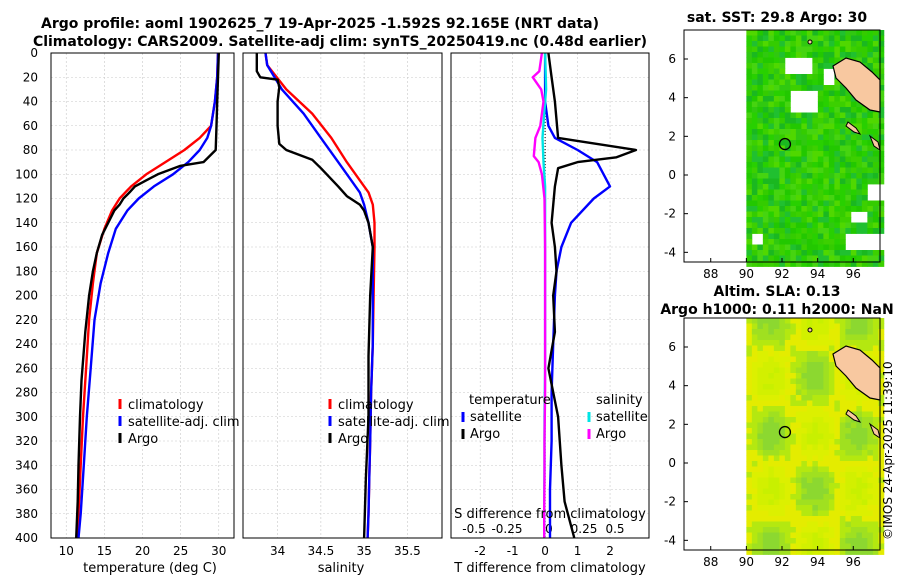 Image resolution: width=900 pixels, height=580 pixels. I want to click on map-y-tick-label: -2, so click(670, 502).